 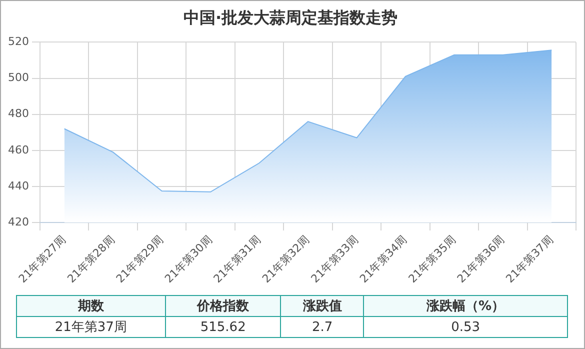 What do you see at coordinates (529, 259) in the screenshot?
I see `x-tick-label: 21年第37周` at bounding box center [529, 259].